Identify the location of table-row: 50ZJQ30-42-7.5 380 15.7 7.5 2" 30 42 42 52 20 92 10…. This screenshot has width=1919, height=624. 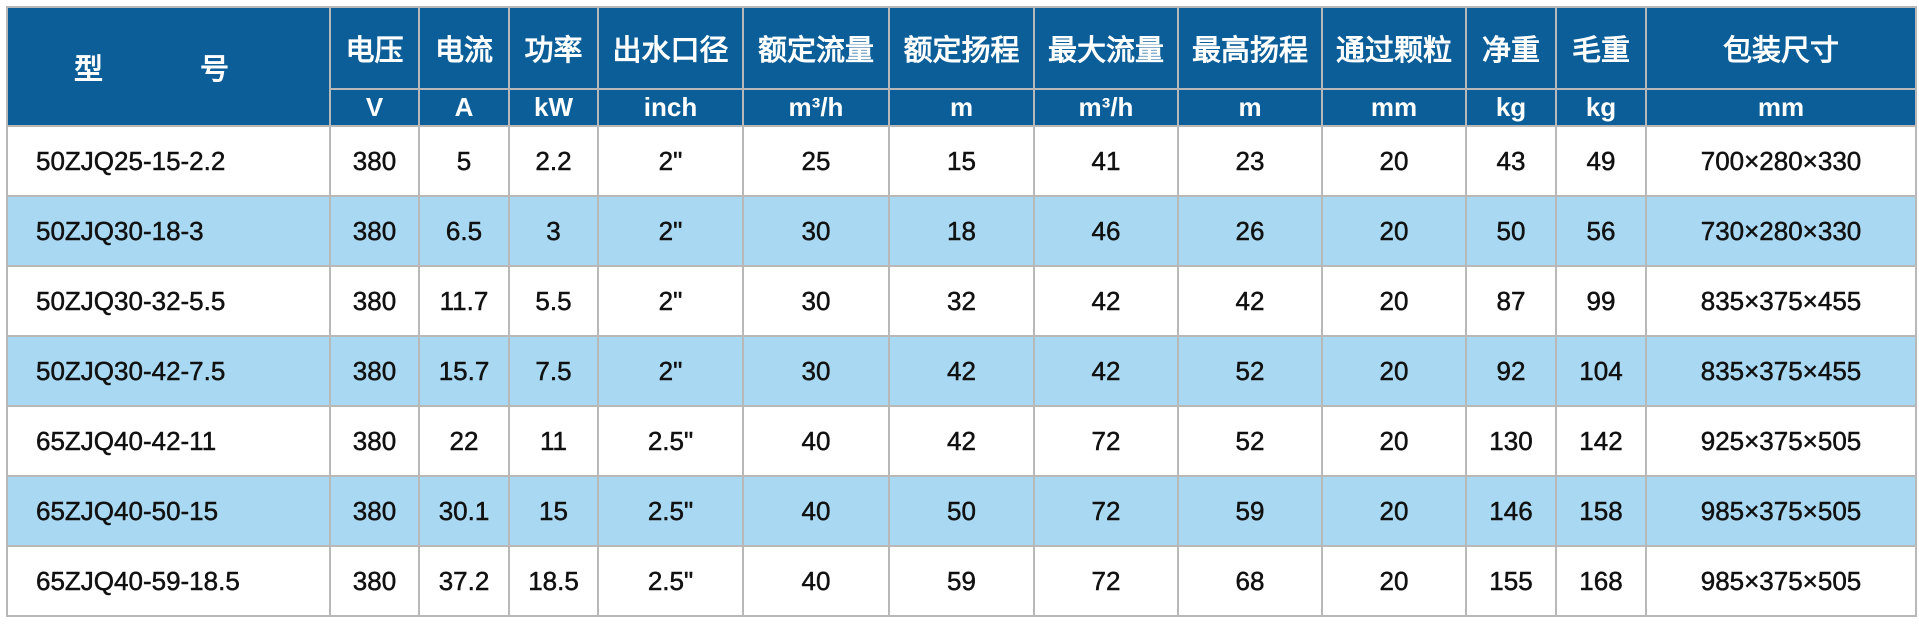
(961, 371).